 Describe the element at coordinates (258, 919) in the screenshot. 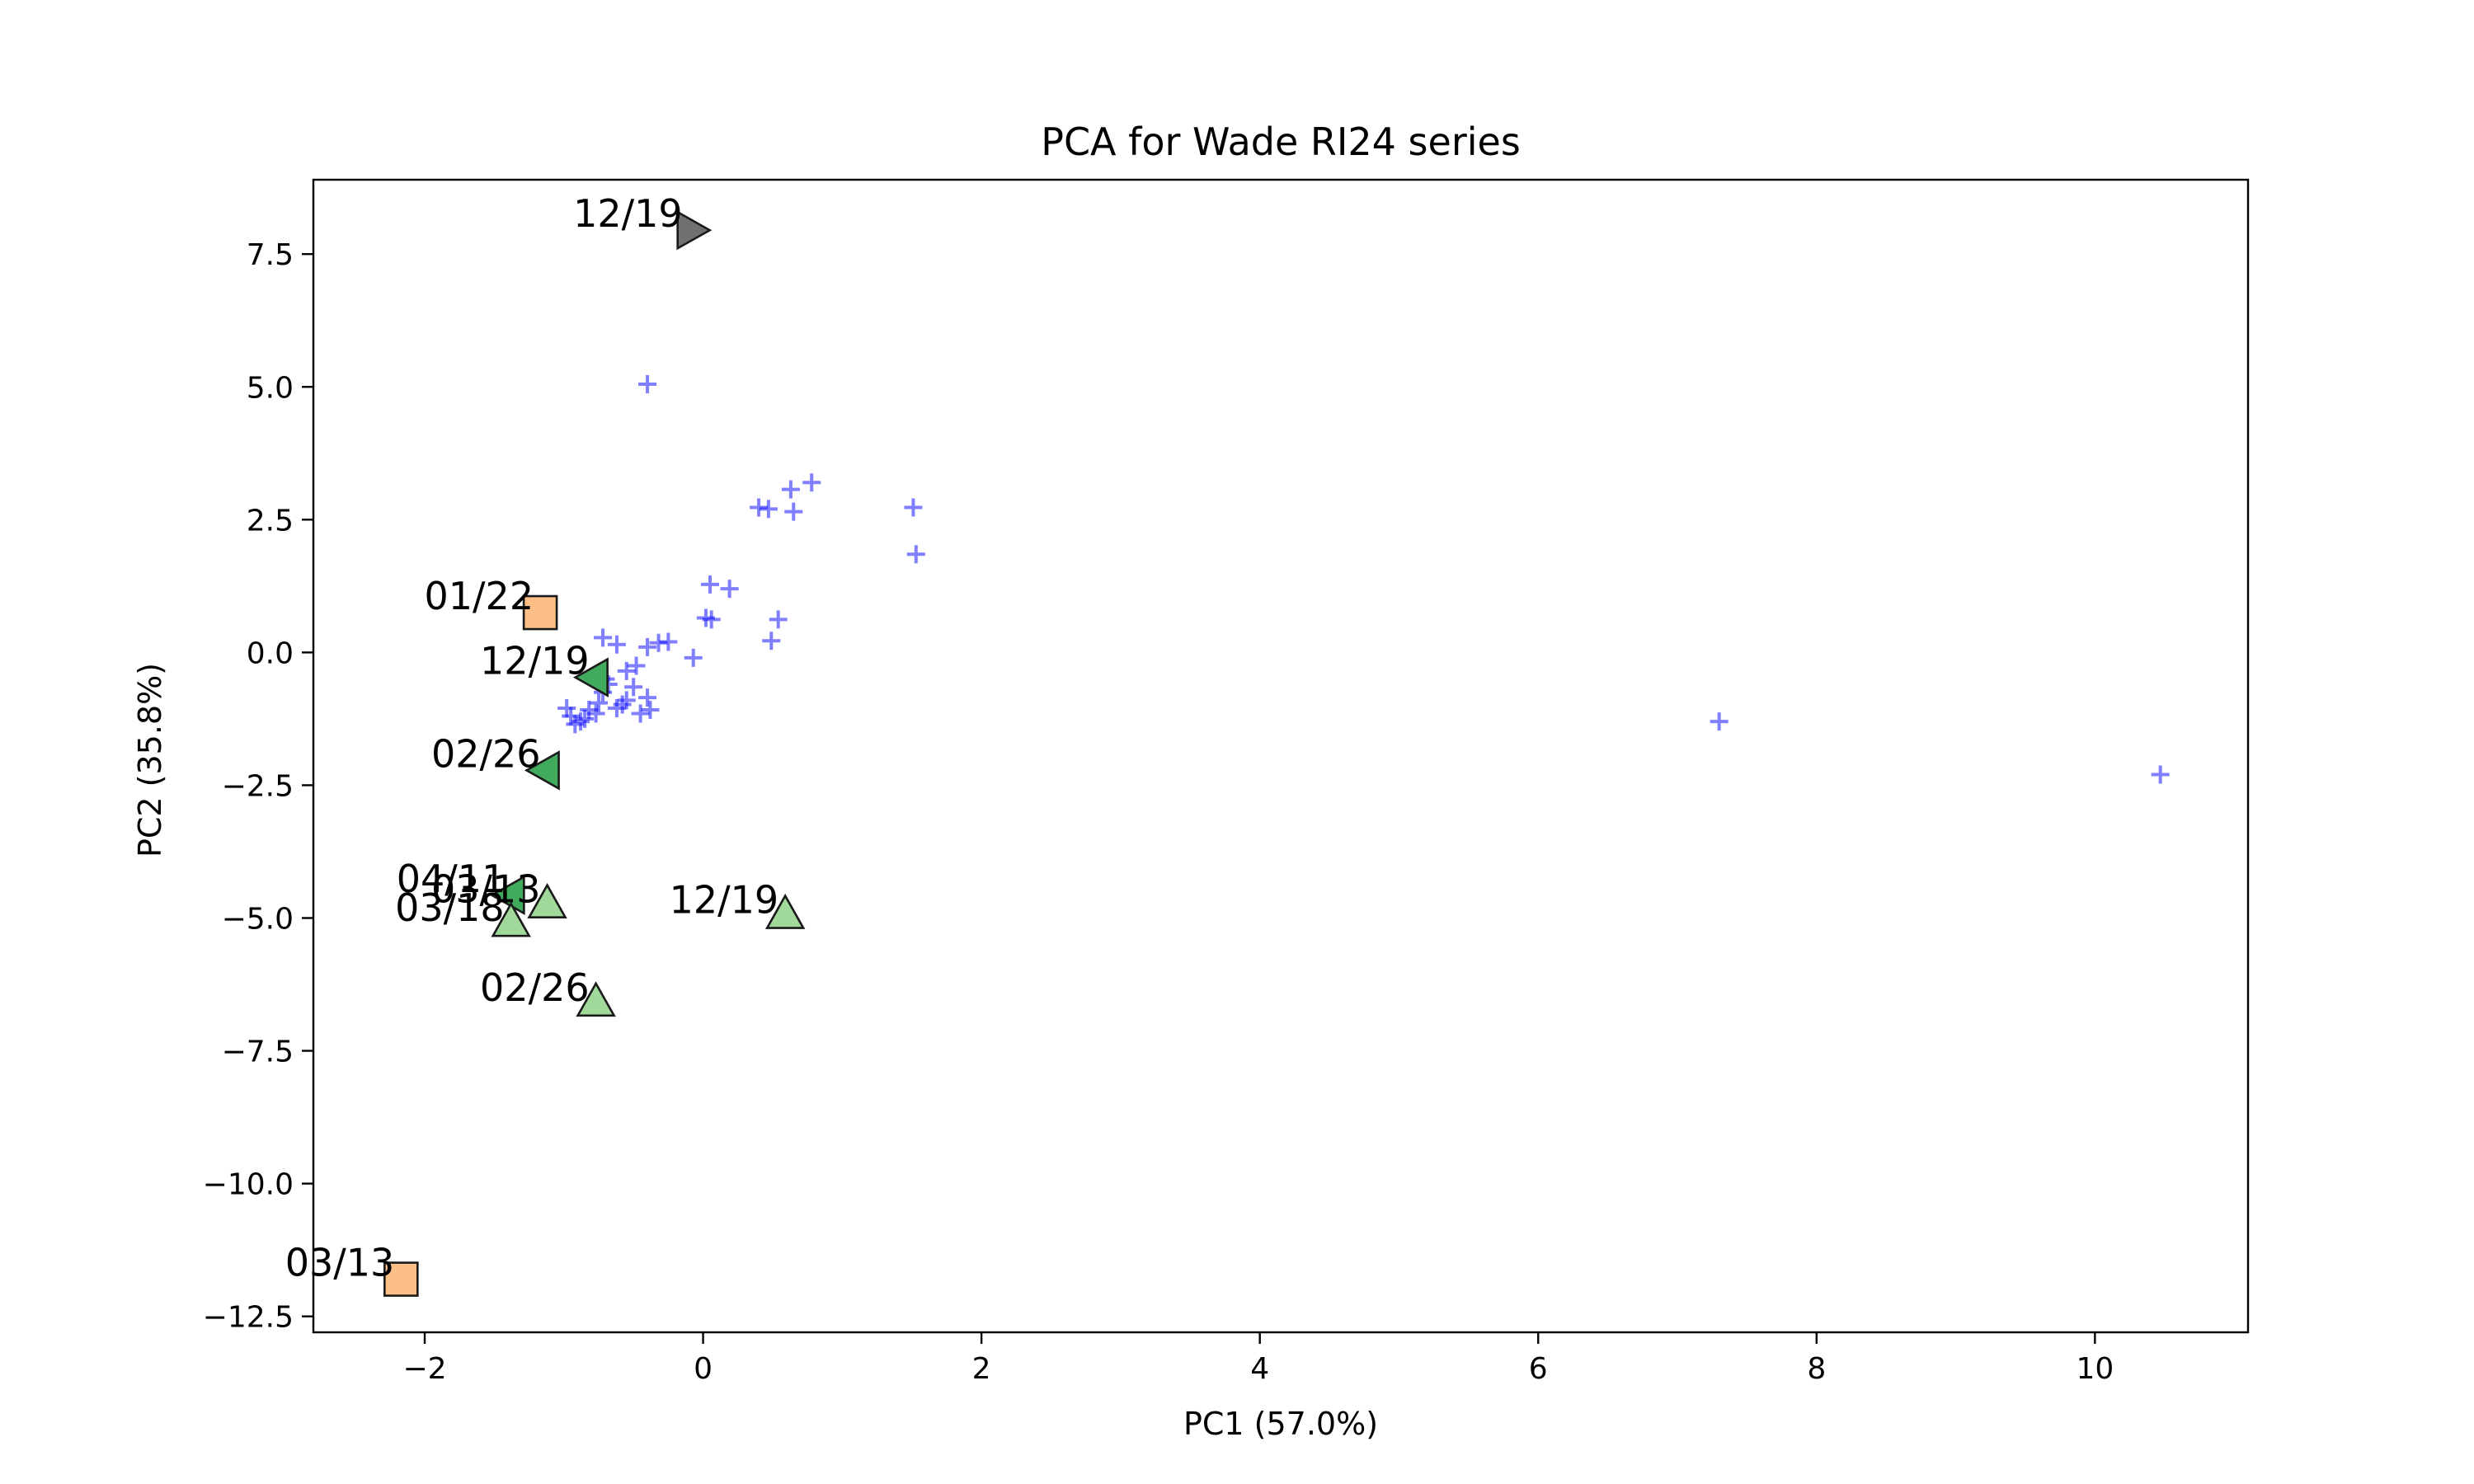

I see `y-tick-label: −5.0` at that location.